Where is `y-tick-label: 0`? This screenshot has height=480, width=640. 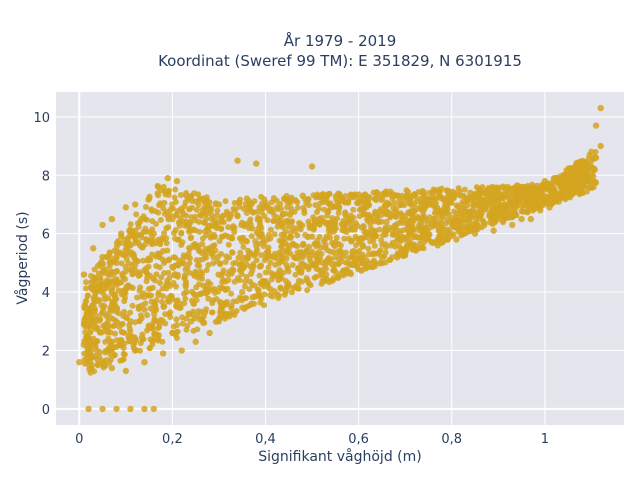 y-tick-label: 0 is located at coordinates (46, 410).